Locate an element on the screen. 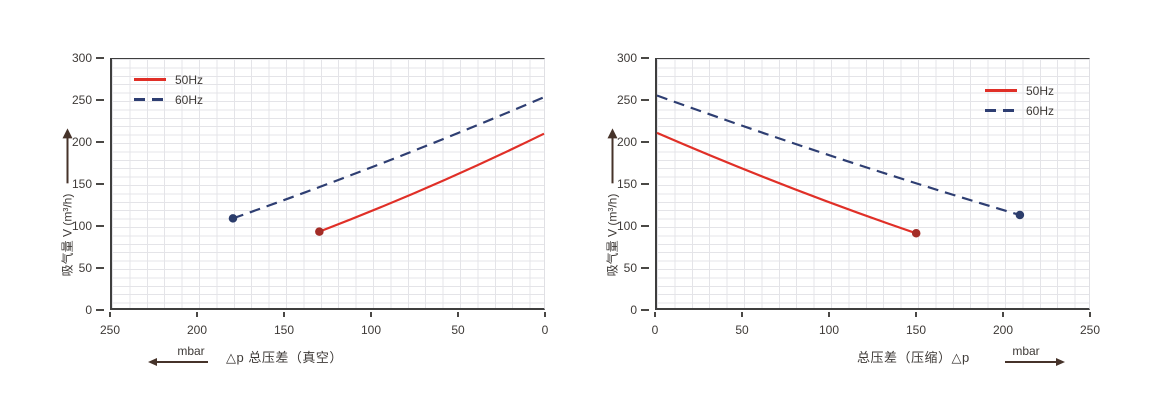  x-axis-caption: mbar △p 总压差（真空） is located at coordinates (327, 362).